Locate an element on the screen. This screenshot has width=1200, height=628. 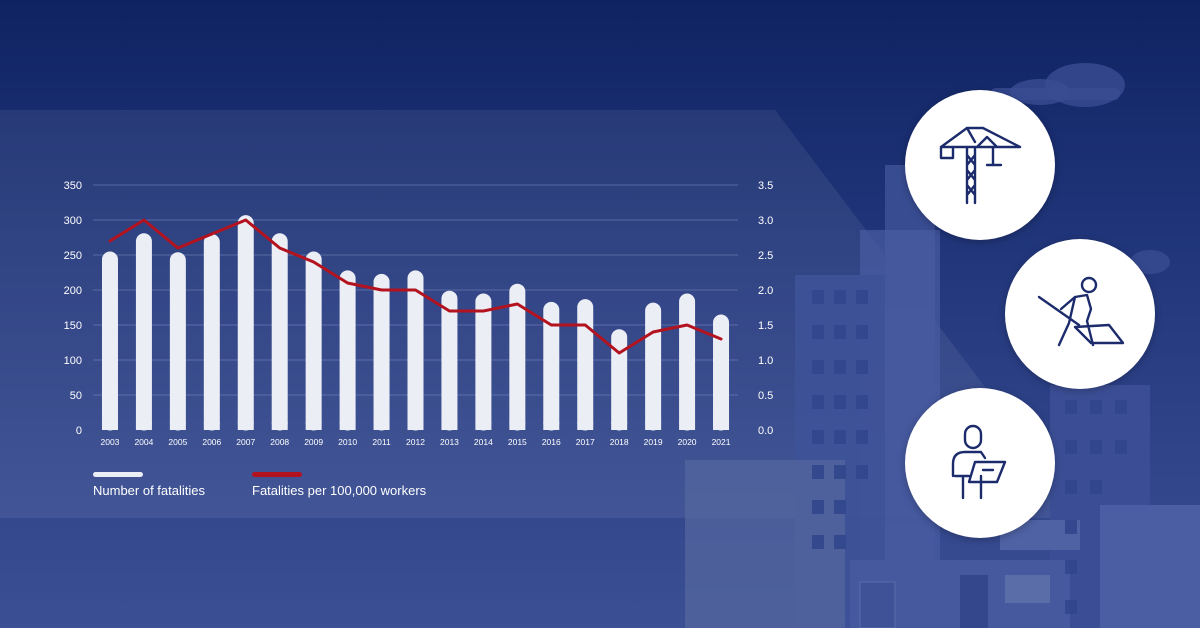
y-tick-label: 250 is located at coordinates (73, 256).